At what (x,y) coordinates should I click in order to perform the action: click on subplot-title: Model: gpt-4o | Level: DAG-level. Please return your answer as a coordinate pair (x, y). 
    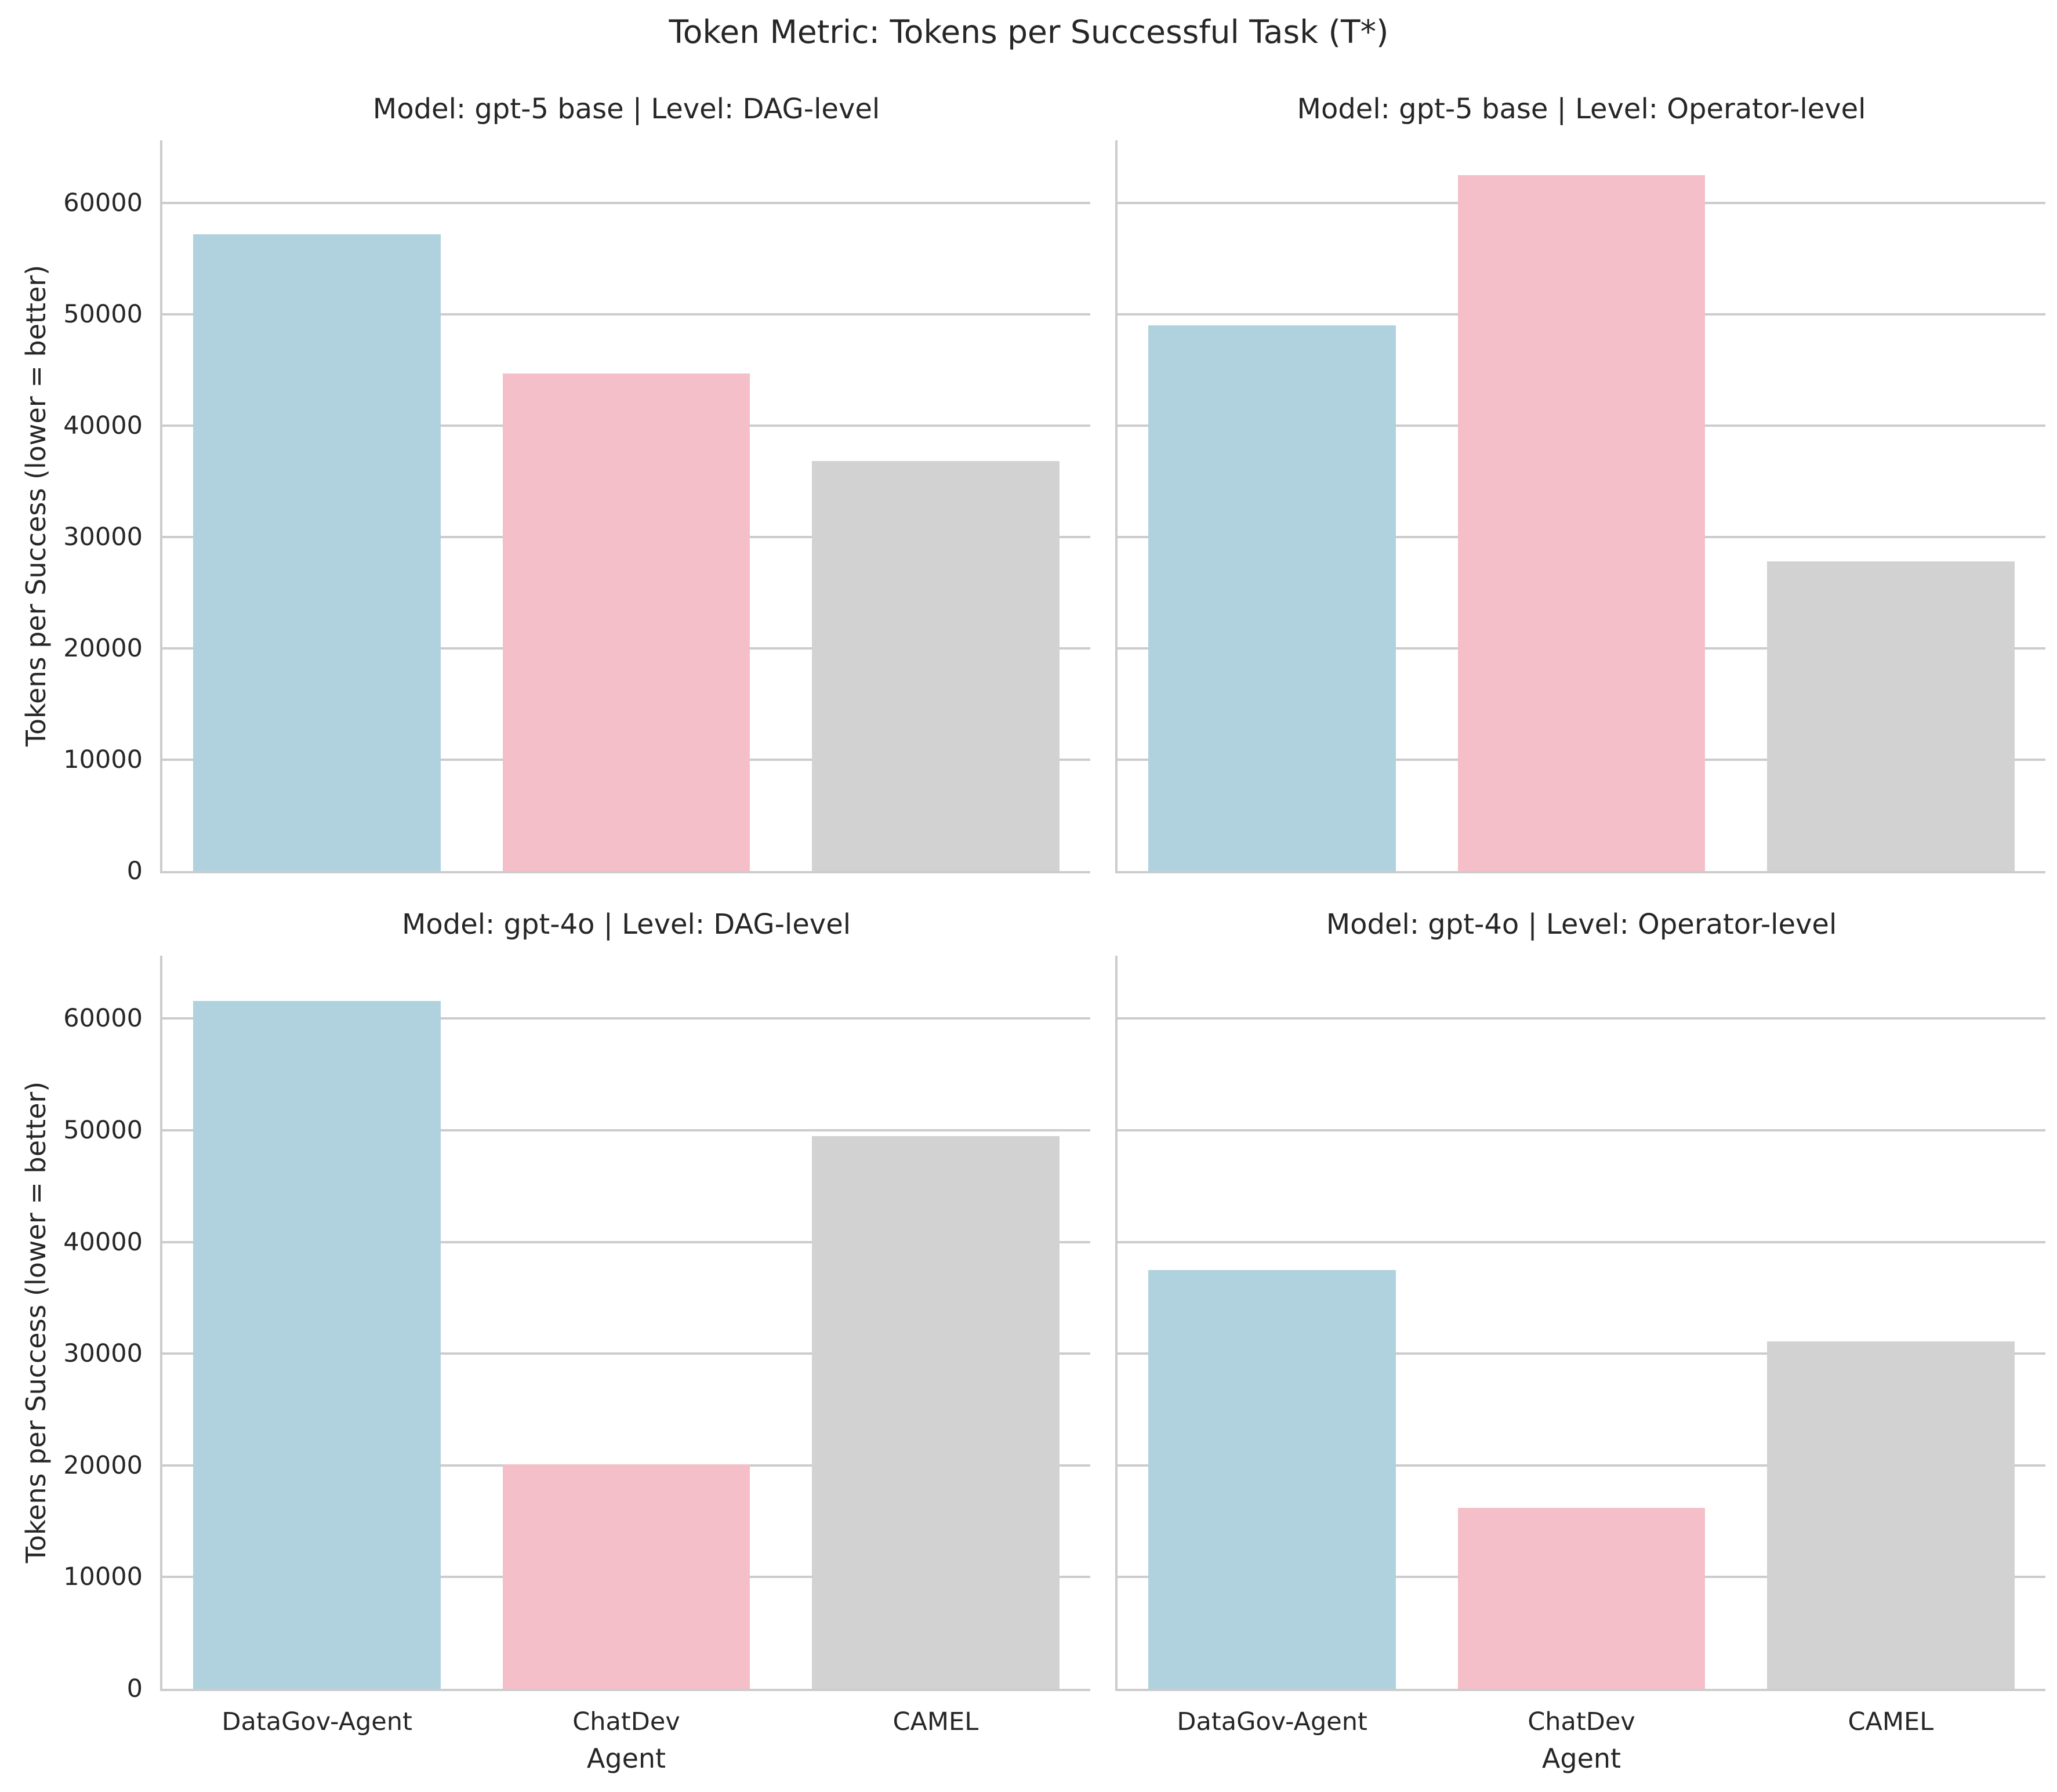
    Looking at the image, I should click on (626, 925).